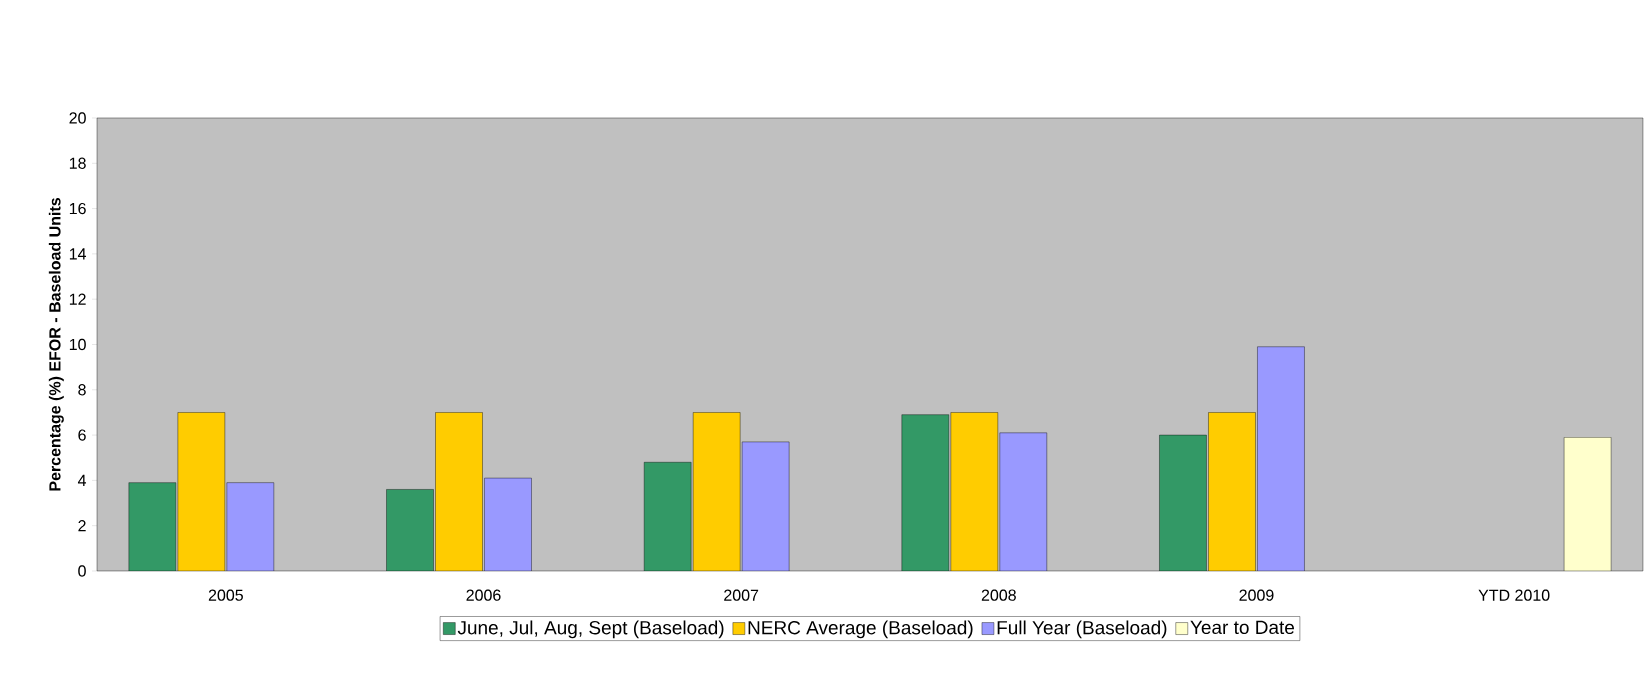 This screenshot has height=685, width=1646. What do you see at coordinates (82, 480) in the screenshot?
I see `y-tick-label: 4` at bounding box center [82, 480].